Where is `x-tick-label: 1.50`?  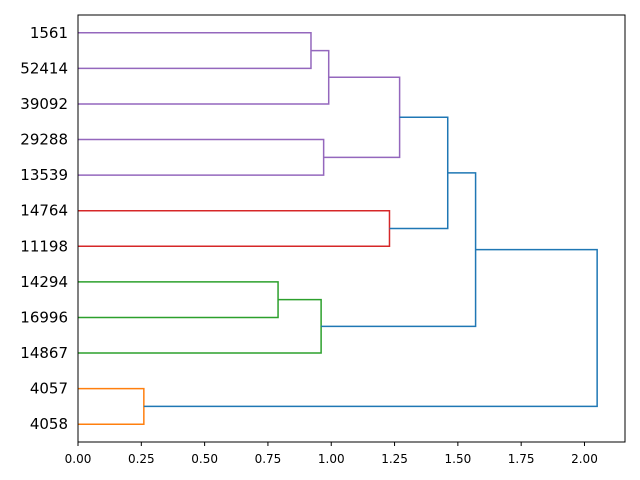
x-tick-label: 1.50 is located at coordinates (458, 459).